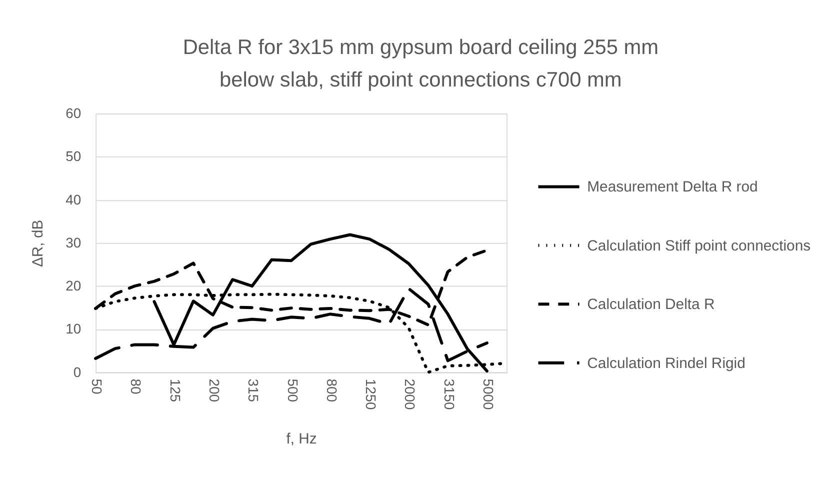  What do you see at coordinates (254, 390) in the screenshot?
I see `x-tick-label: 315` at bounding box center [254, 390].